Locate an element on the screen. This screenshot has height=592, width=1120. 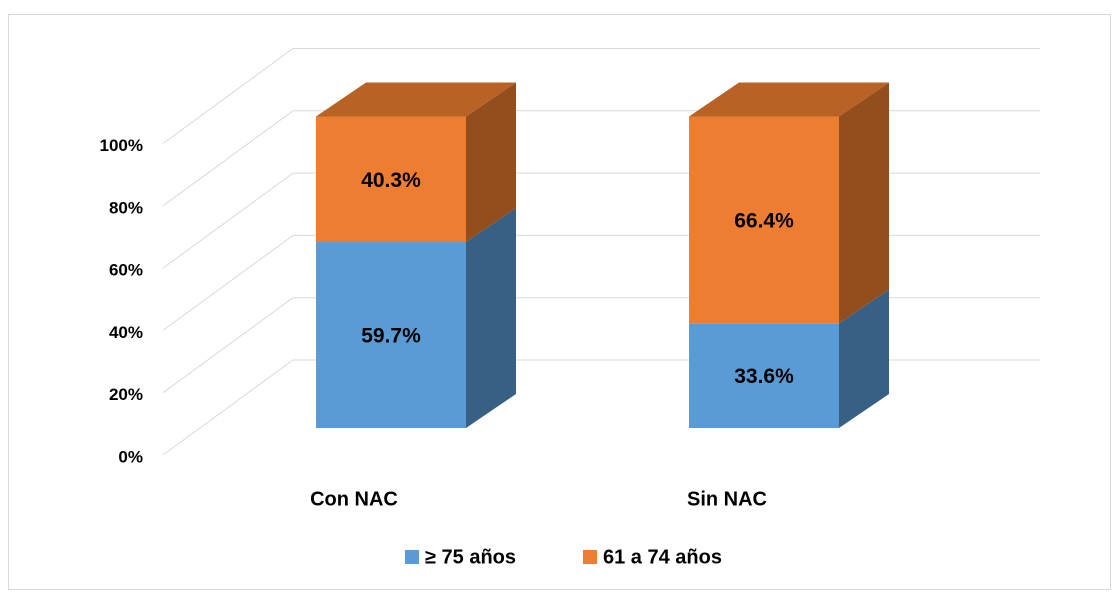
data-label: 33.6% is located at coordinates (764, 376).